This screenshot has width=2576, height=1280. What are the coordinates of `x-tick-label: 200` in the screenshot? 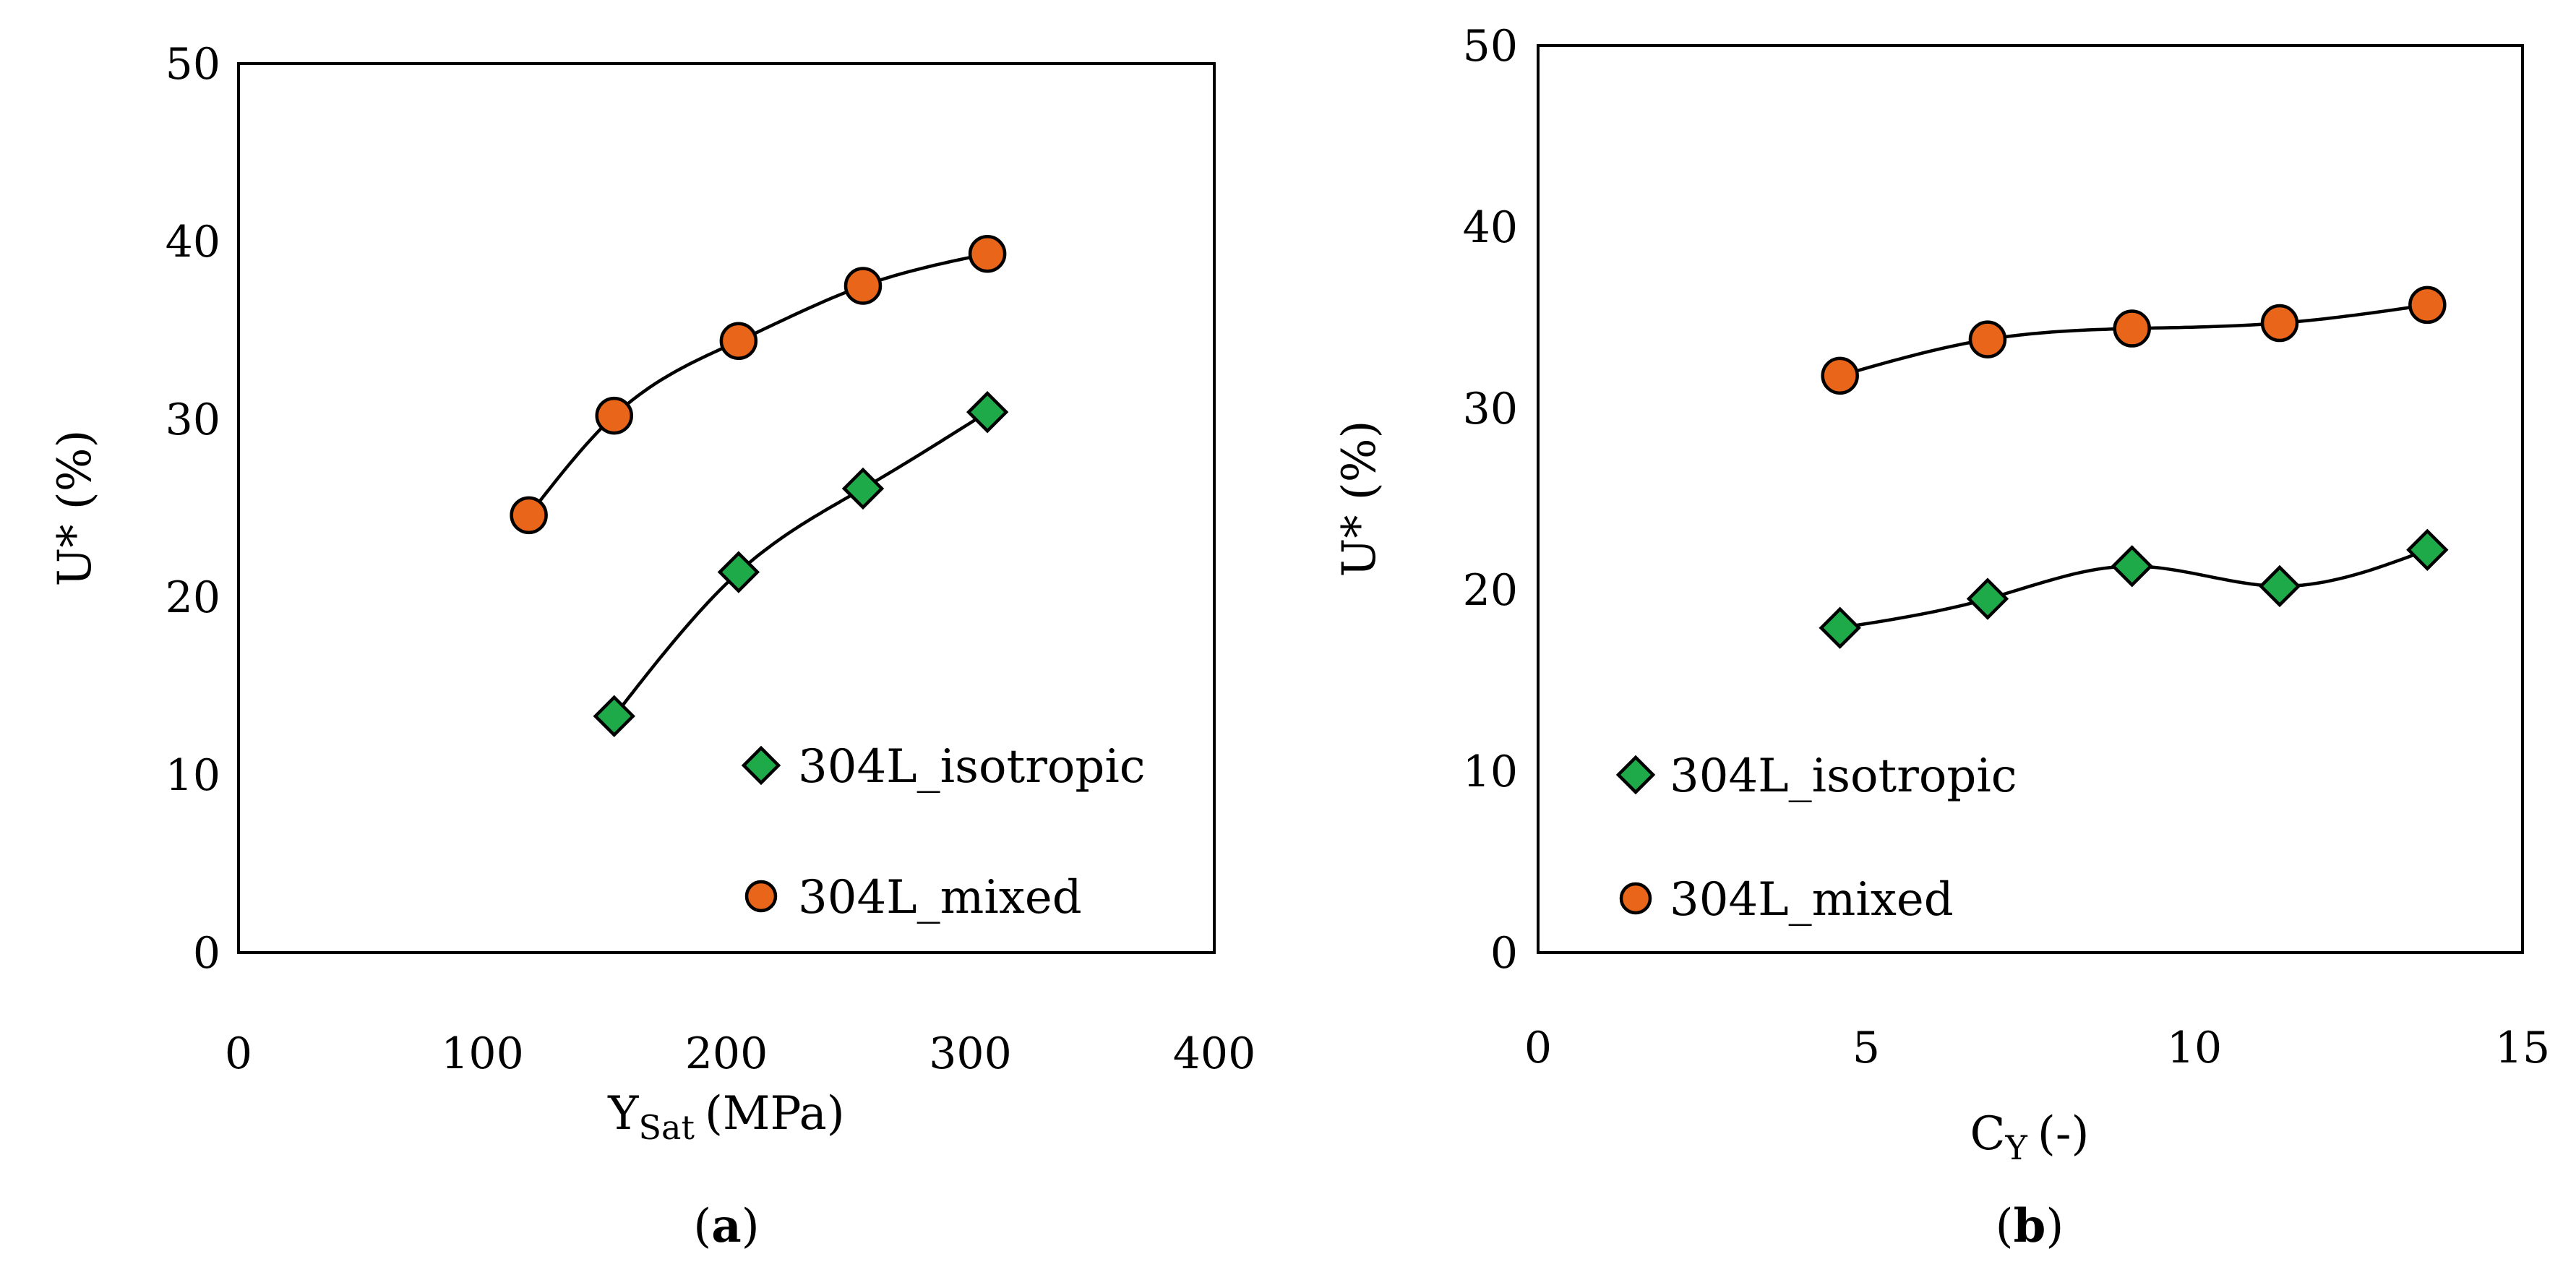 It's located at (727, 1053).